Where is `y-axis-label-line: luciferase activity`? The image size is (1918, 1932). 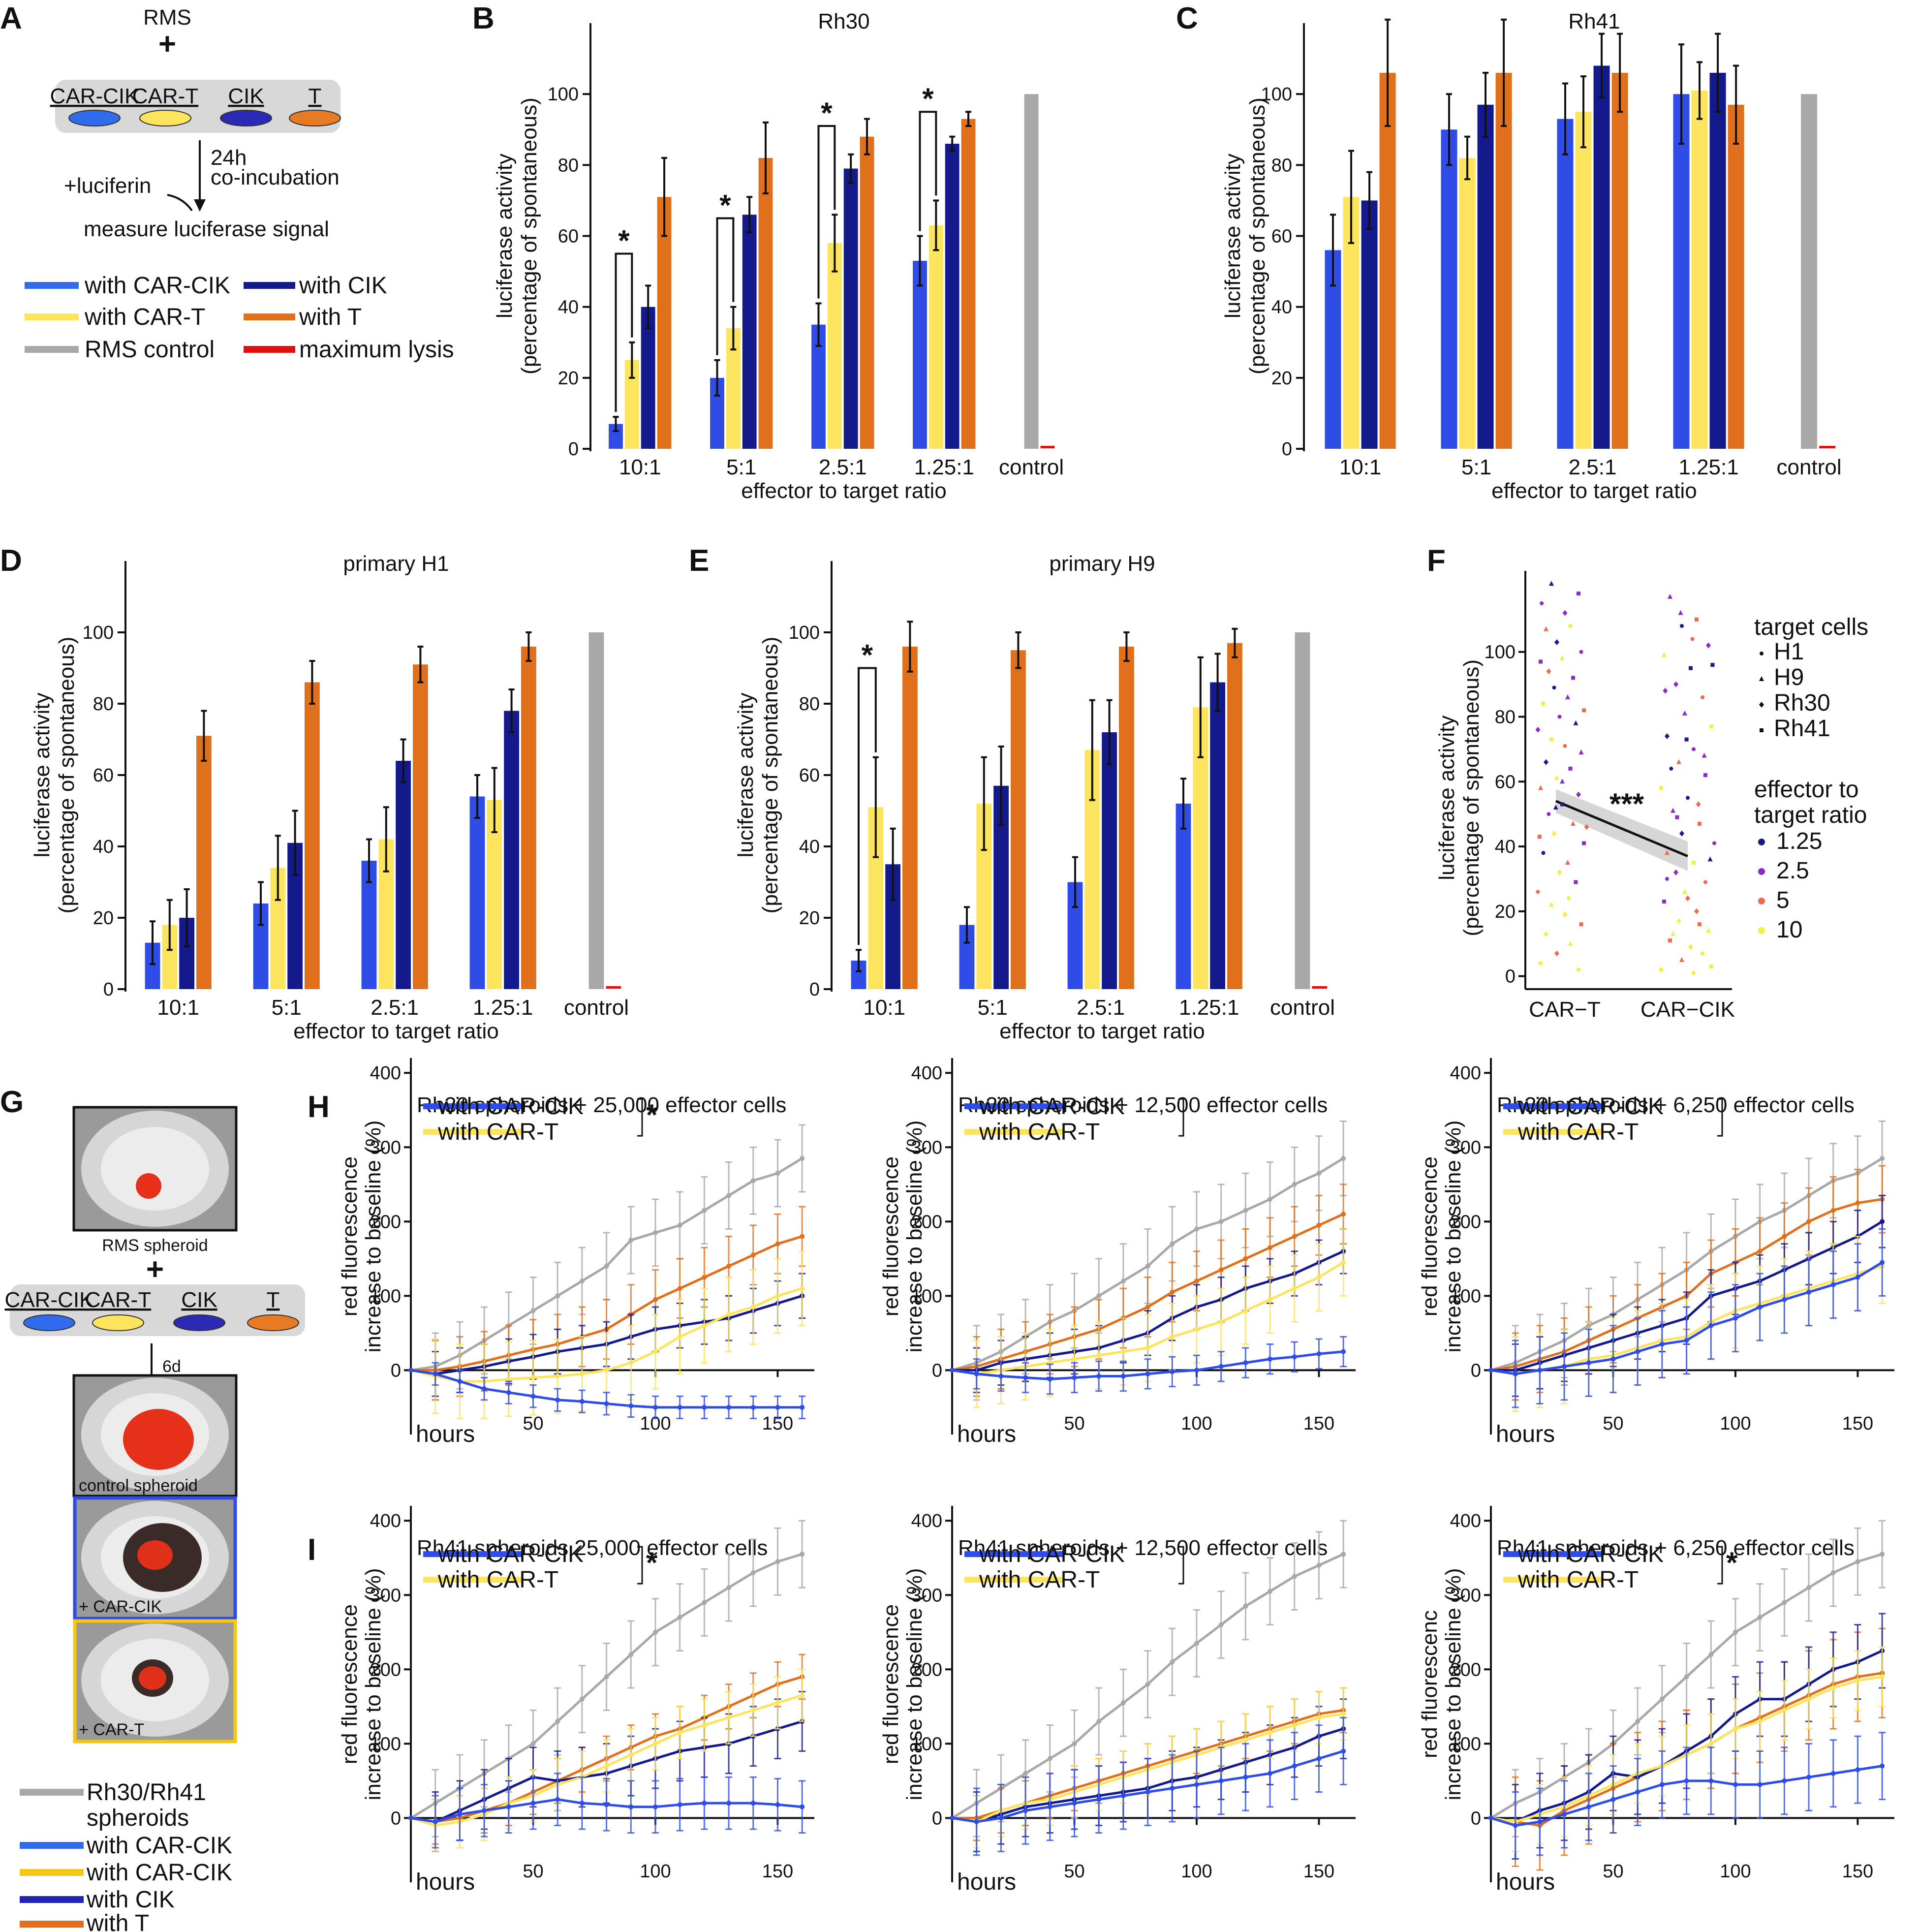
y-axis-label-line: luciferase activity is located at coordinates (1233, 236).